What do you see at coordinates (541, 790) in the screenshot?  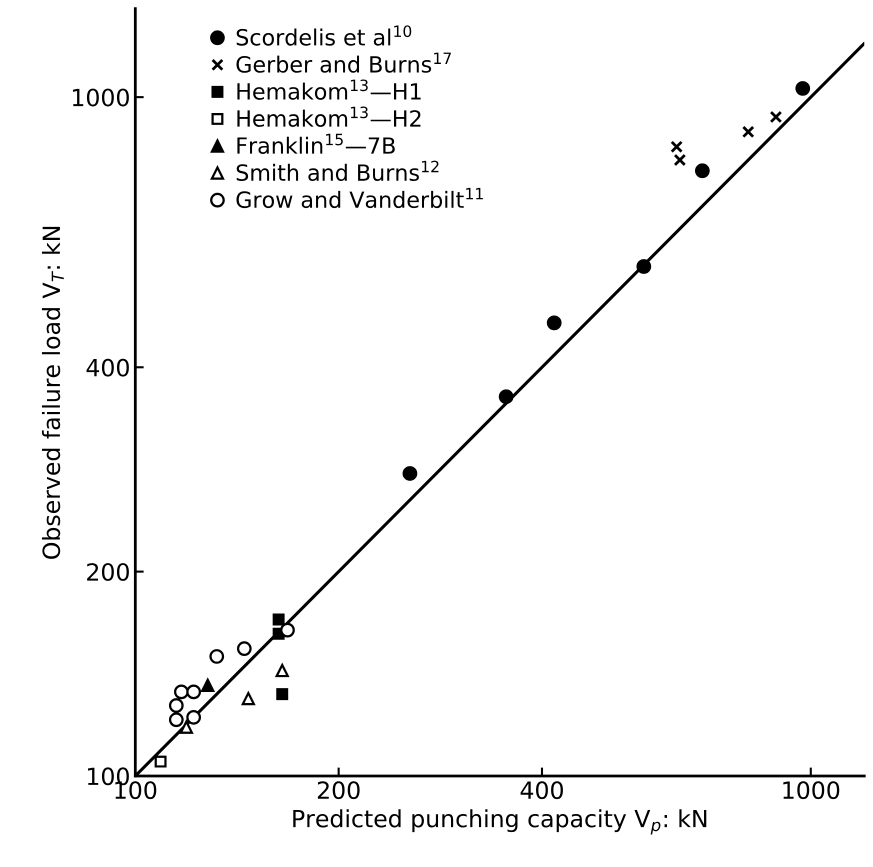 I see `x-tick-label: 400` at bounding box center [541, 790].